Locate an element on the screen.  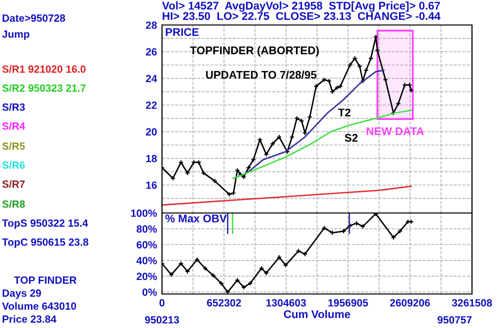
text: Price 23.84 is located at coordinates (29, 319).